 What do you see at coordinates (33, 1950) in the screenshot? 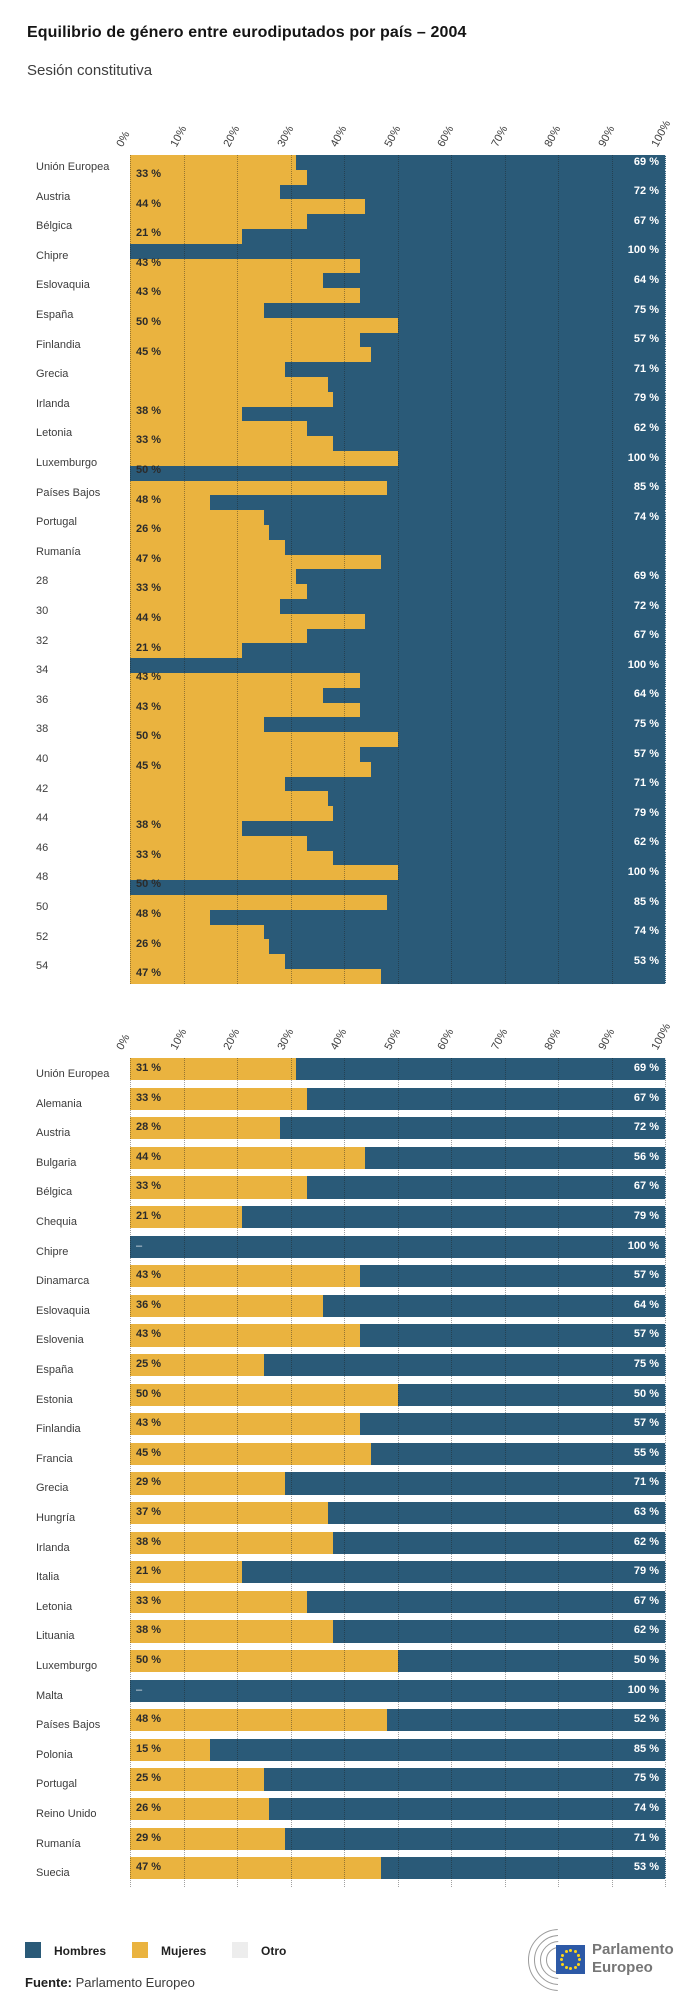
I see `hombres-swatch` at bounding box center [33, 1950].